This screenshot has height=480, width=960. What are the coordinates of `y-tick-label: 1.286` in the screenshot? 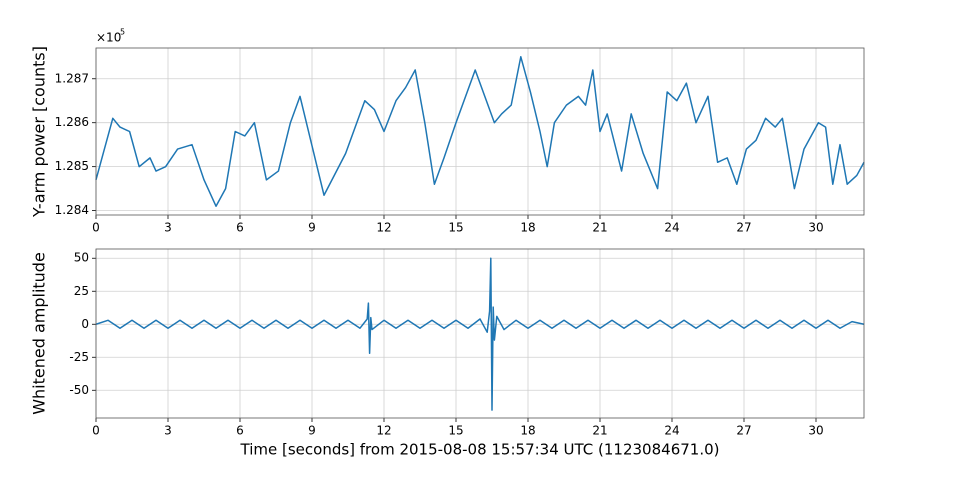 It's located at (72, 122).